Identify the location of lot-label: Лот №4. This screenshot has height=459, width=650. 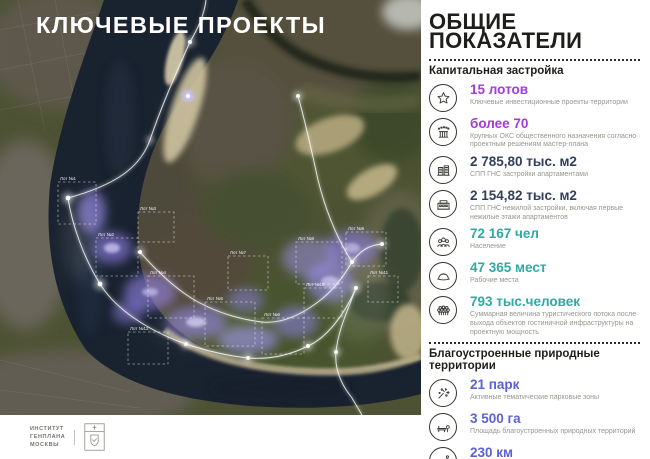
(158, 272).